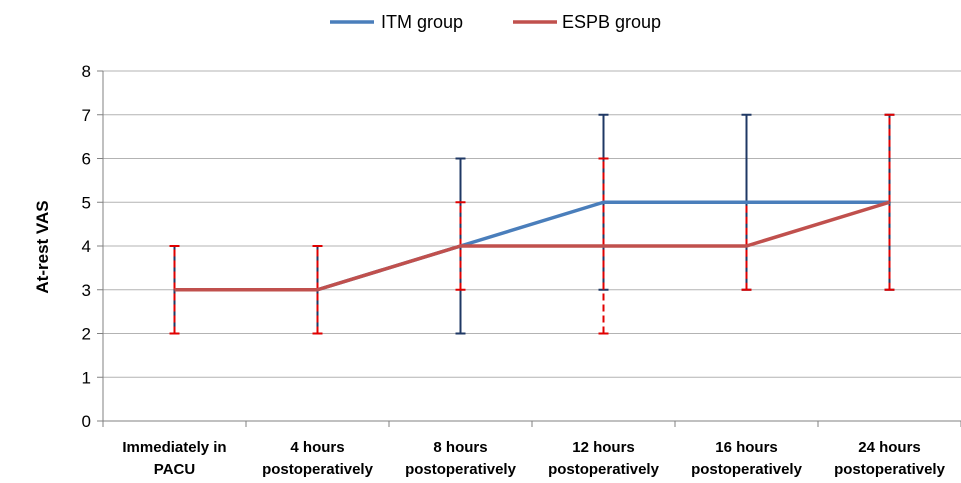 The width and height of the screenshot is (961, 483). I want to click on x-tick-label: 8 hours postoperatively, so click(461, 458).